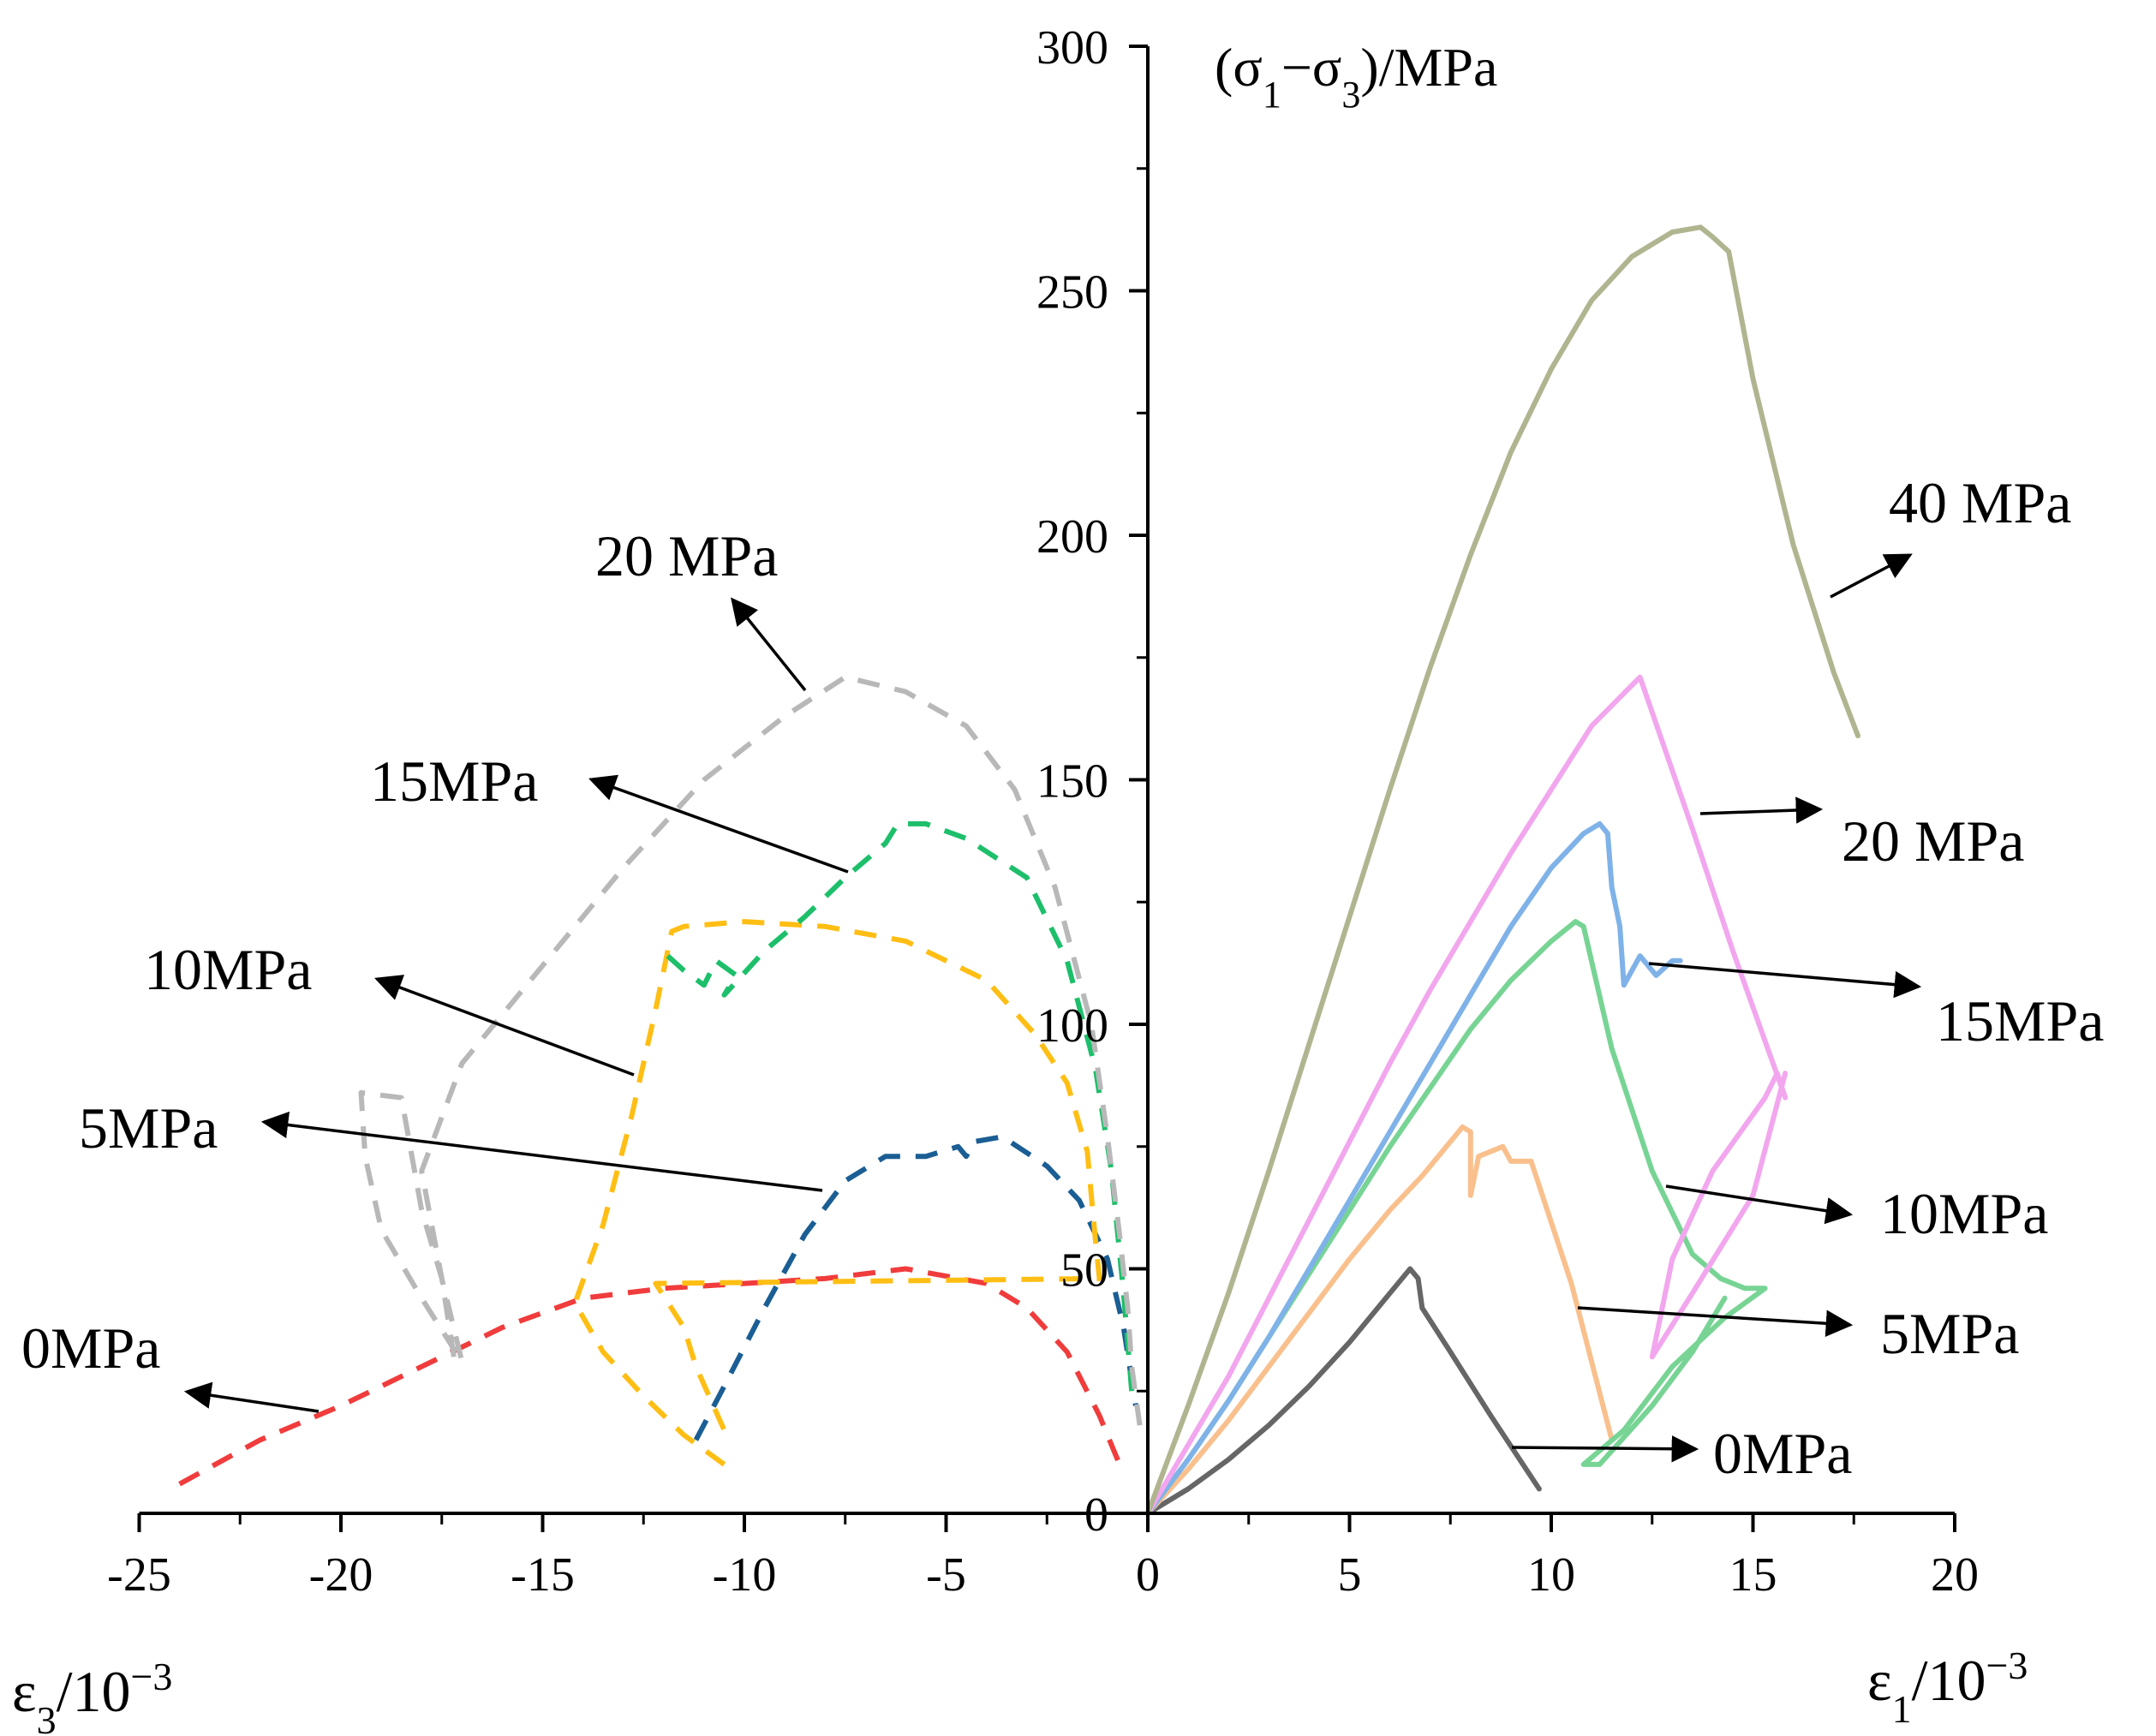 The image size is (2156, 1736). Describe the element at coordinates (148, 1127) in the screenshot. I see `left-annotation-label: 5MPa` at that location.